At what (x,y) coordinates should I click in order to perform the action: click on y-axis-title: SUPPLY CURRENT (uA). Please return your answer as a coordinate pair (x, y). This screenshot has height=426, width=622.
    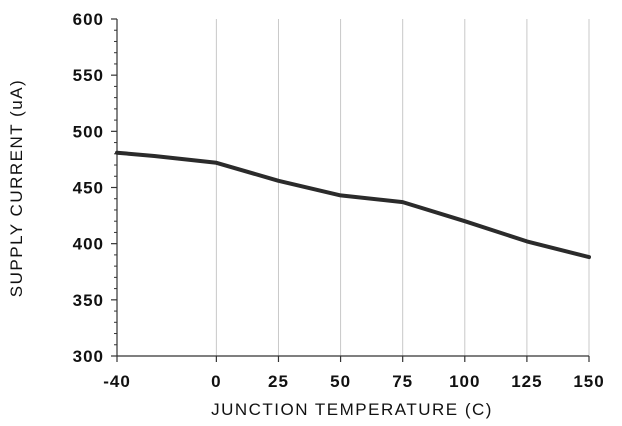
    Looking at the image, I should click on (16, 188).